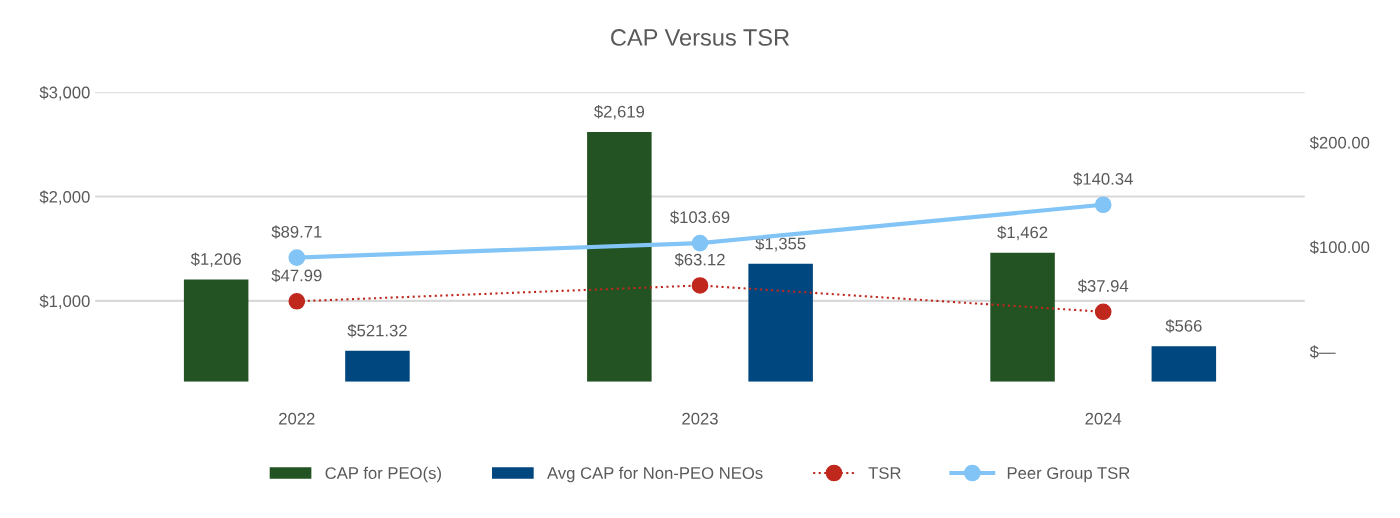  I want to click on y-tick-label: $1,000, so click(64, 302).